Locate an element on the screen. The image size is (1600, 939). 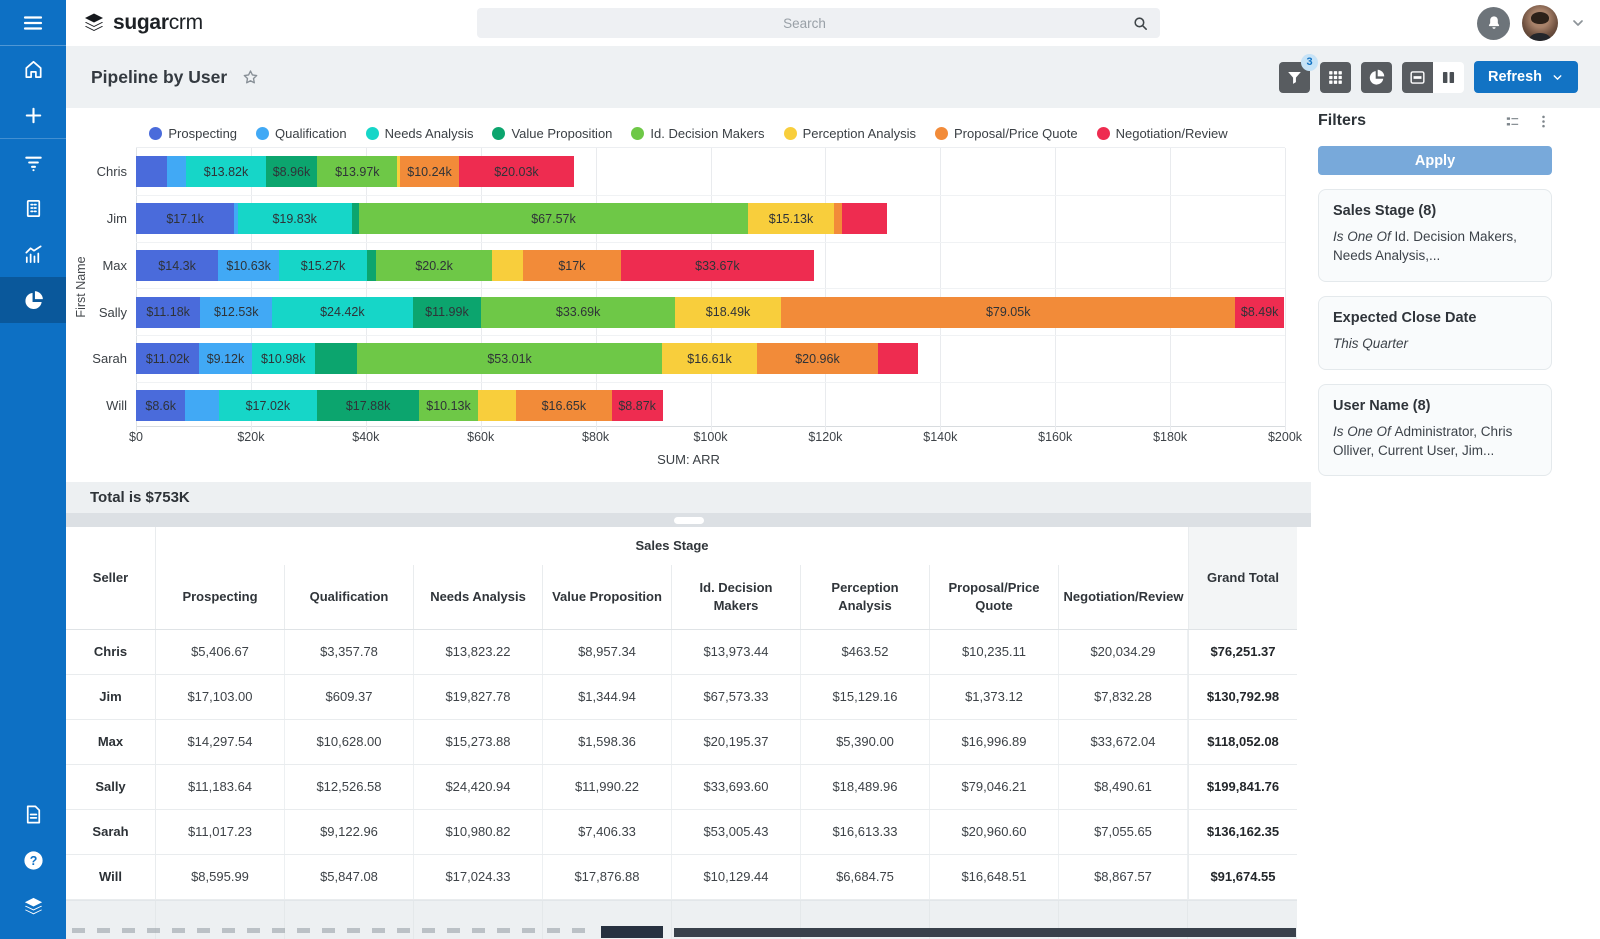
bar-segment-id-decision-makers: $13.97k is located at coordinates (357, 172).